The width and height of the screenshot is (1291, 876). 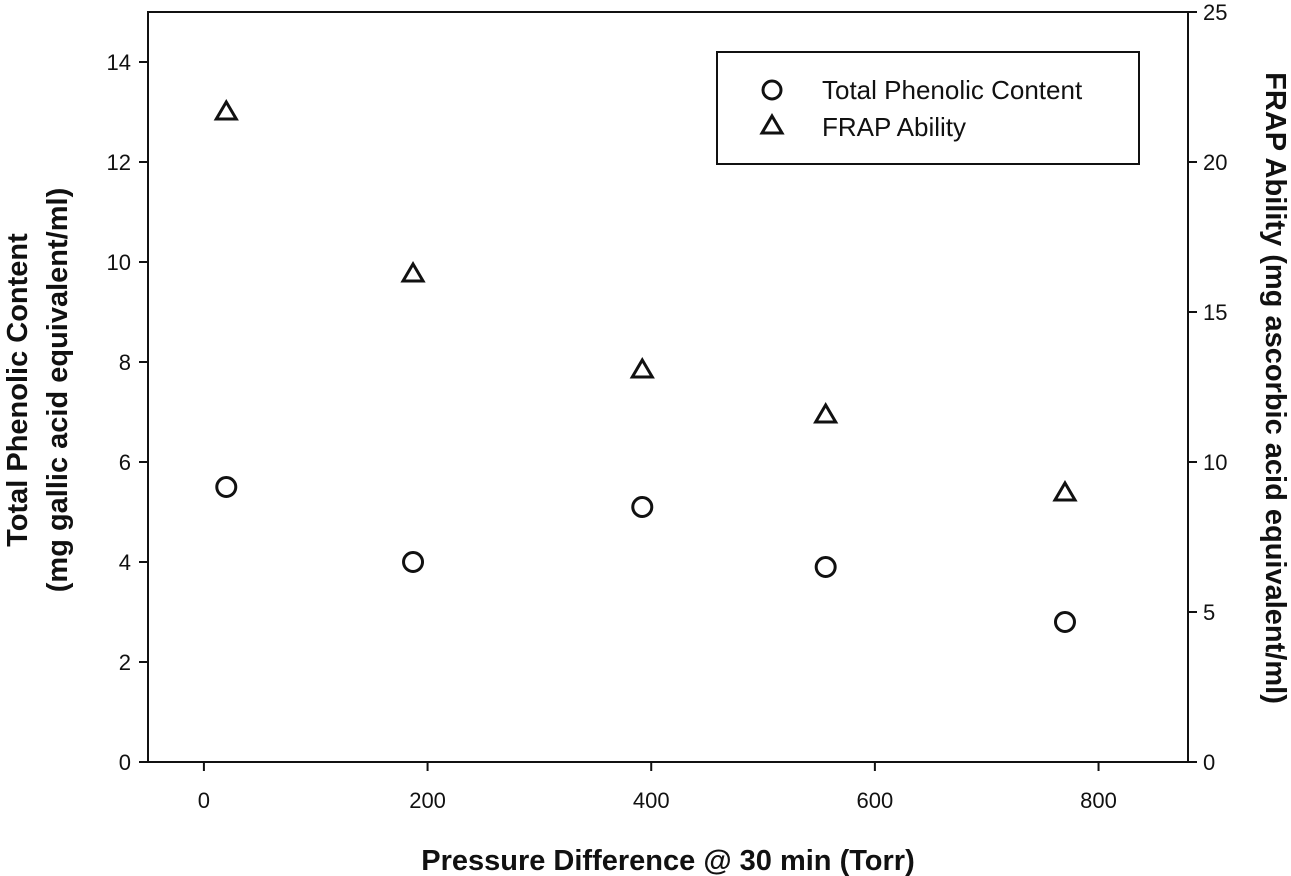 I want to click on legend: Total Phenolic Content FRAP Ability, so click(x=928, y=108).